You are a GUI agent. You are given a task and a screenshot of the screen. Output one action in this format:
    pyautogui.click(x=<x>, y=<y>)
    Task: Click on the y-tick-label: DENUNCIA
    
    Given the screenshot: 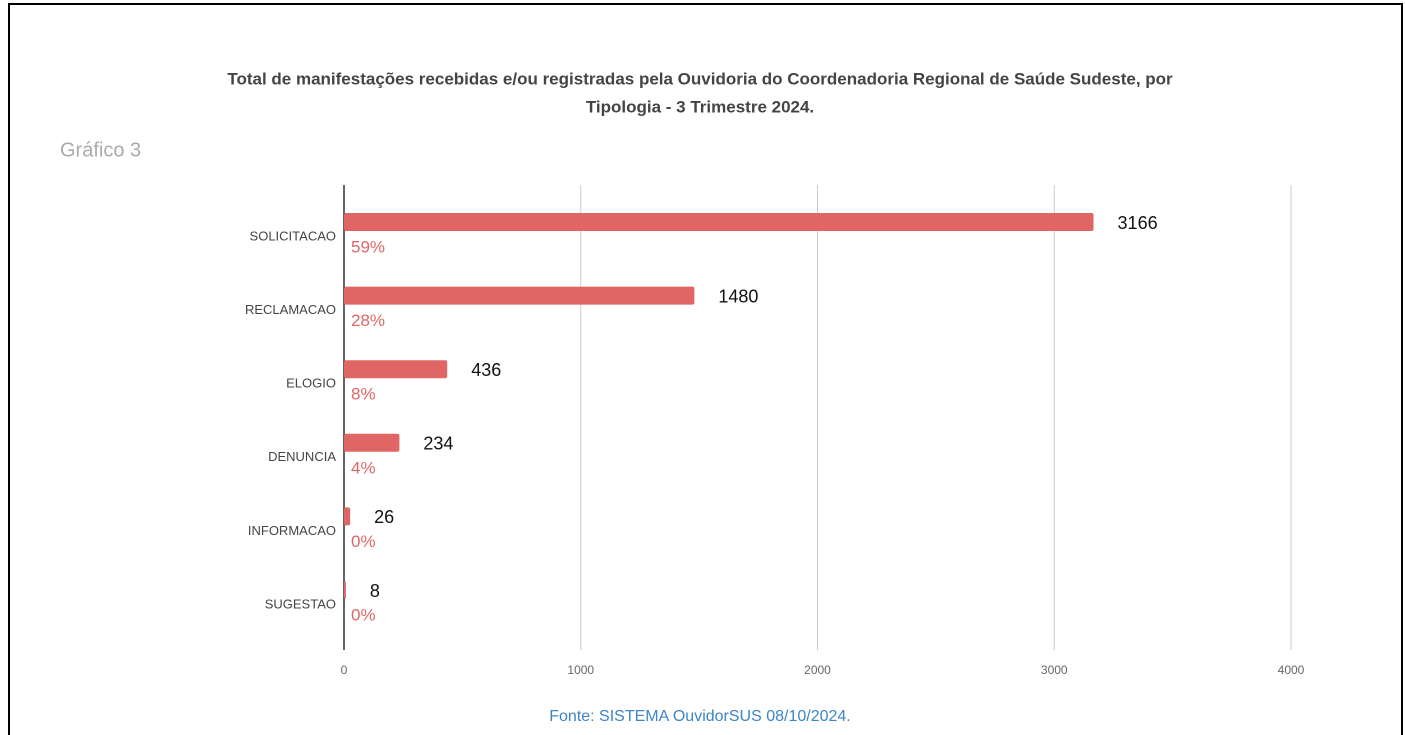 What is the action you would take?
    pyautogui.click(x=302, y=456)
    